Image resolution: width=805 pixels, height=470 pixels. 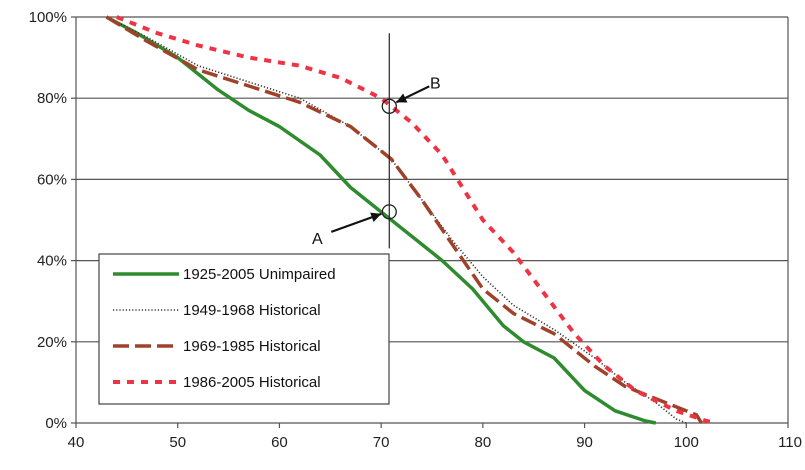 I want to click on legend-box, so click(x=244, y=329).